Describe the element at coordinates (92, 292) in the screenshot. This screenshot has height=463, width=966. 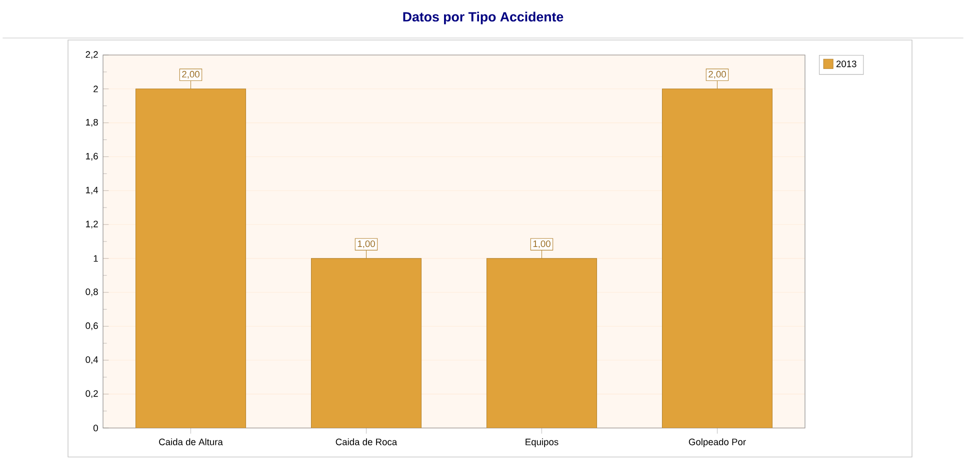
I see `y-tick-label: 0,8` at that location.